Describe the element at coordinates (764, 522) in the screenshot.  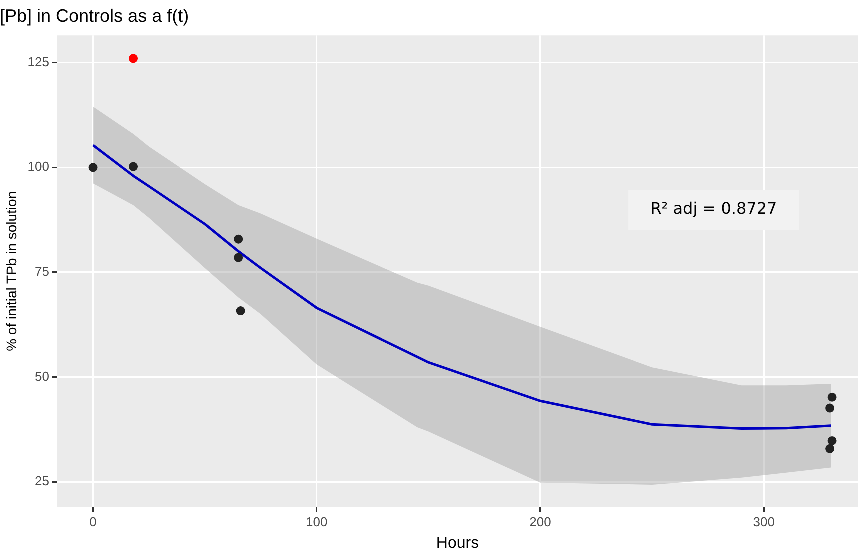
I see `x-tick-label: 300` at that location.